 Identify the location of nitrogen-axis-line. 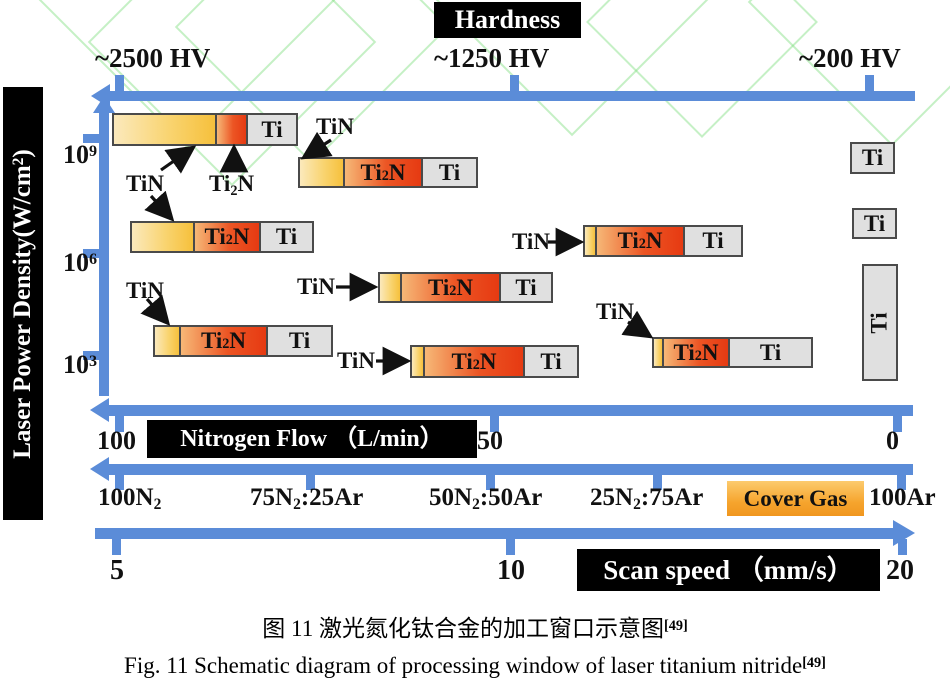
(510, 410).